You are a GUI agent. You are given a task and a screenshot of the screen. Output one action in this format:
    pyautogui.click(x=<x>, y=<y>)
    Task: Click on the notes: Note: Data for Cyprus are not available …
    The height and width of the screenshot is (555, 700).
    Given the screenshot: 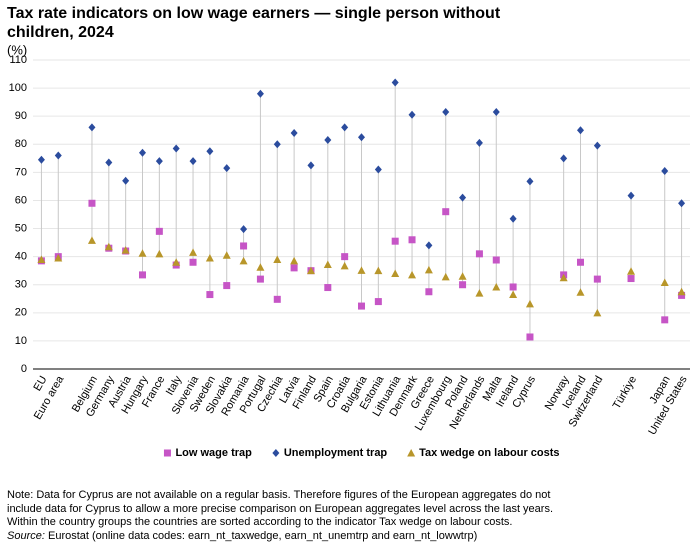 What is the action you would take?
    pyautogui.click(x=280, y=516)
    